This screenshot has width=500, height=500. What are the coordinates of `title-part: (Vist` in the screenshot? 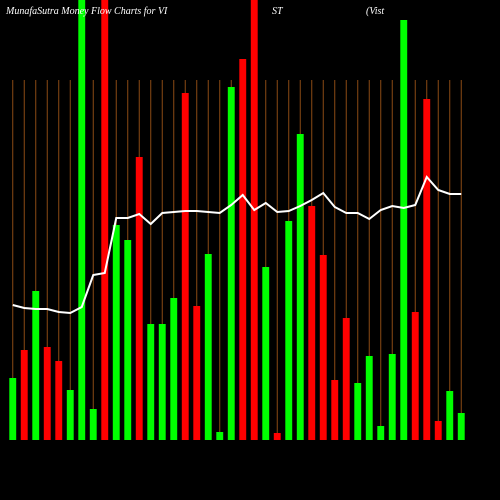 It's located at (375, 11).